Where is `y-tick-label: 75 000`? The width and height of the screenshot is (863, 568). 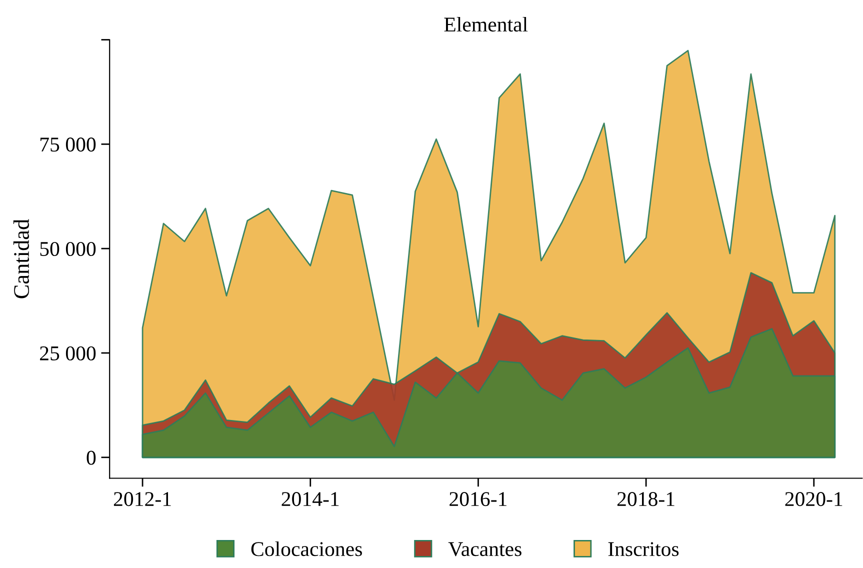
y-tick-label: 75 000 is located at coordinates (68, 145).